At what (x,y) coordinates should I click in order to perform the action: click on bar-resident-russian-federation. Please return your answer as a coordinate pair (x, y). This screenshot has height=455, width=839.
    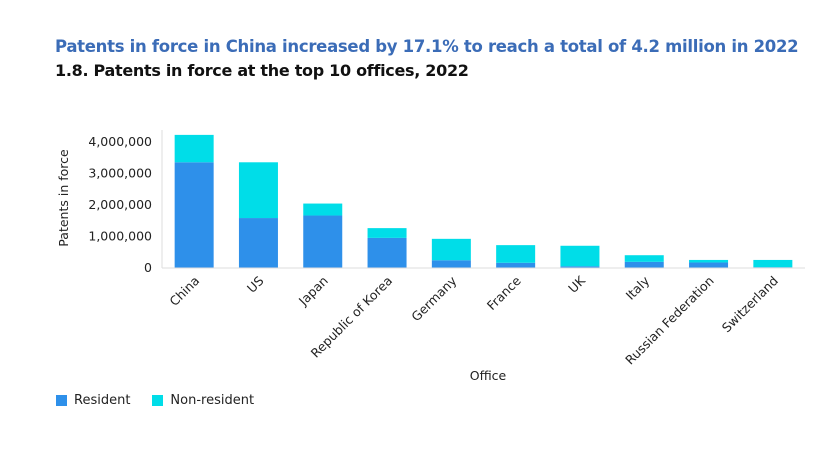
    Looking at the image, I should click on (709, 265).